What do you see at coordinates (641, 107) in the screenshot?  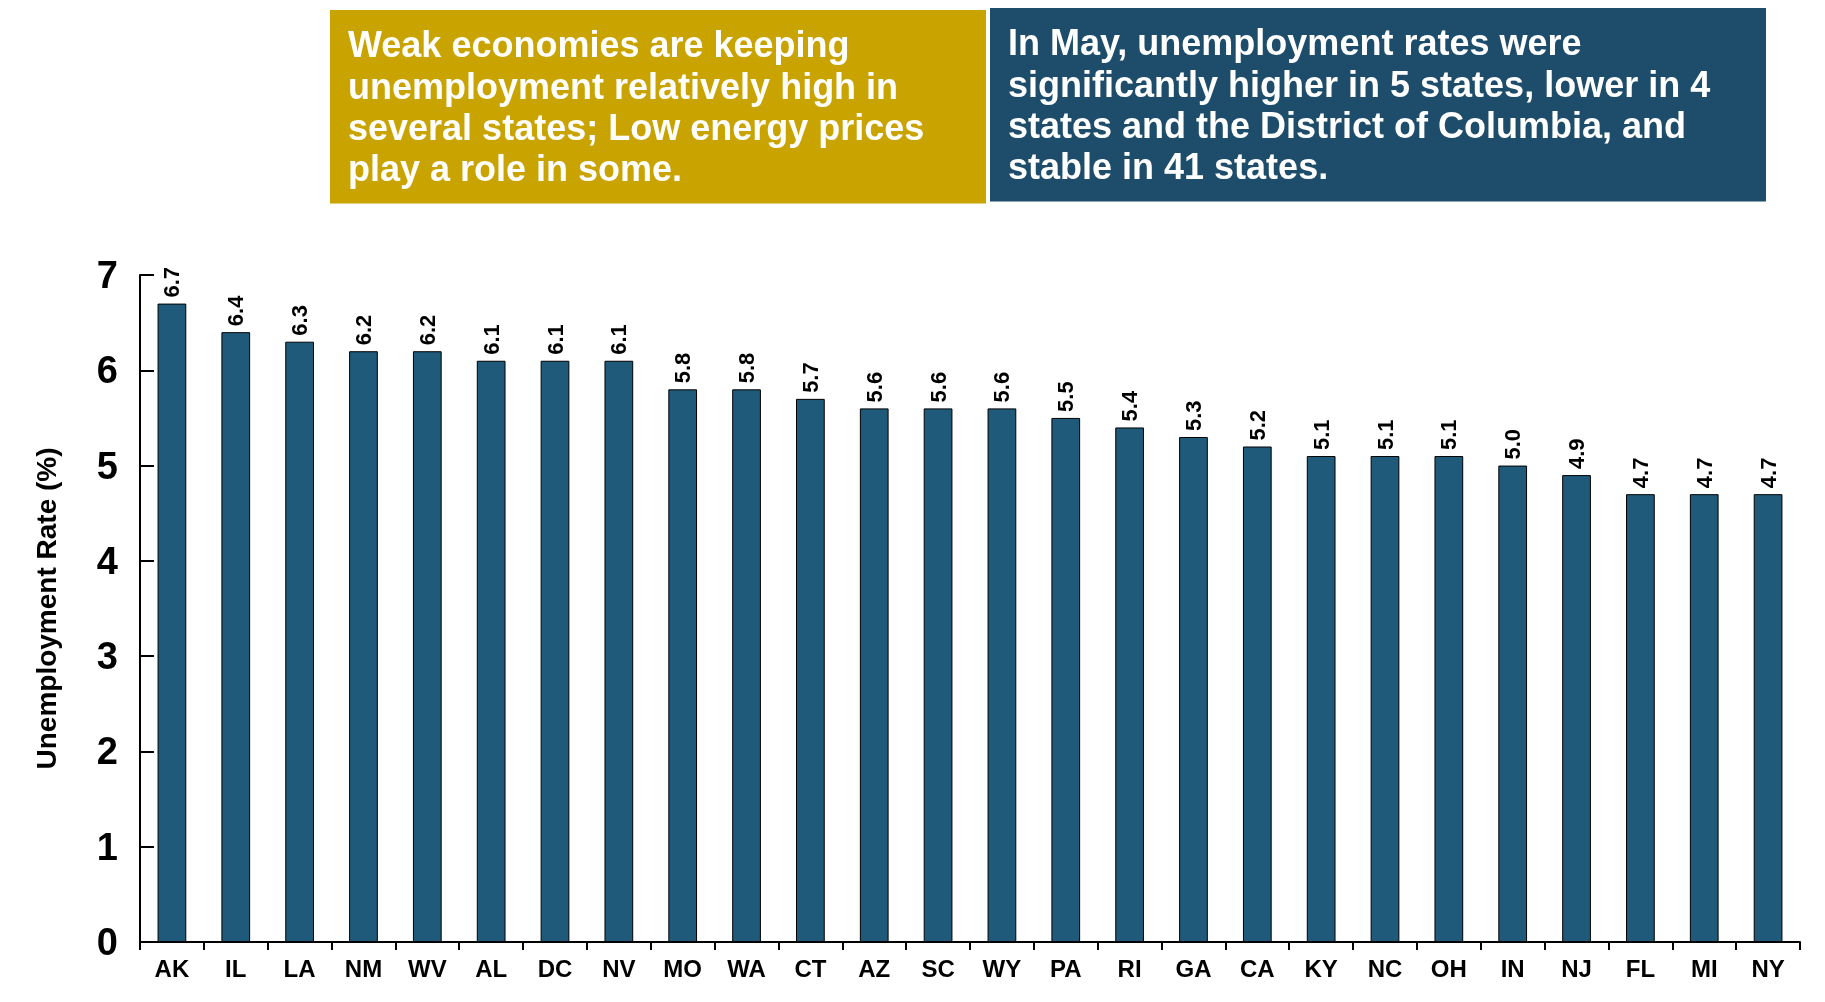 I see `text: Weak economies are keeping unemployment relatively high in several states; Low energy prices play a role in some.` at bounding box center [641, 107].